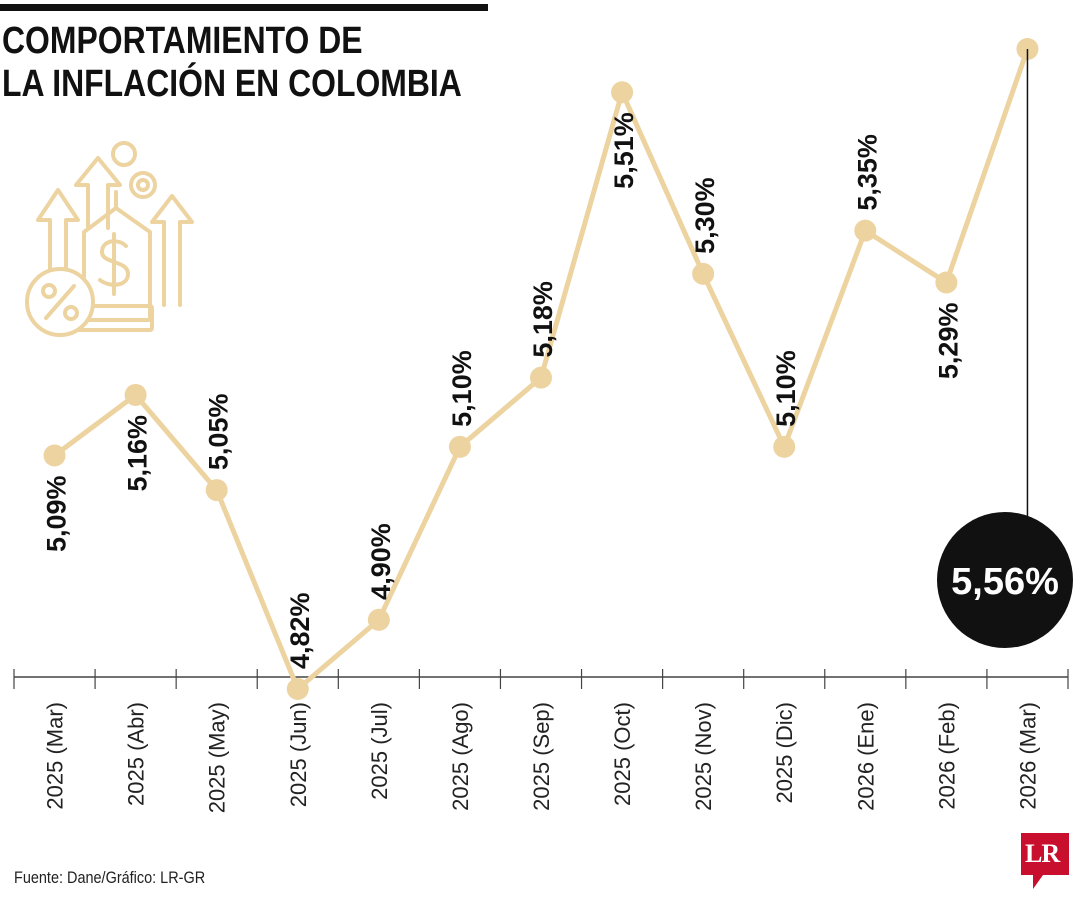  I want to click on x-tick-label: 2025 (Jun), so click(298, 754).